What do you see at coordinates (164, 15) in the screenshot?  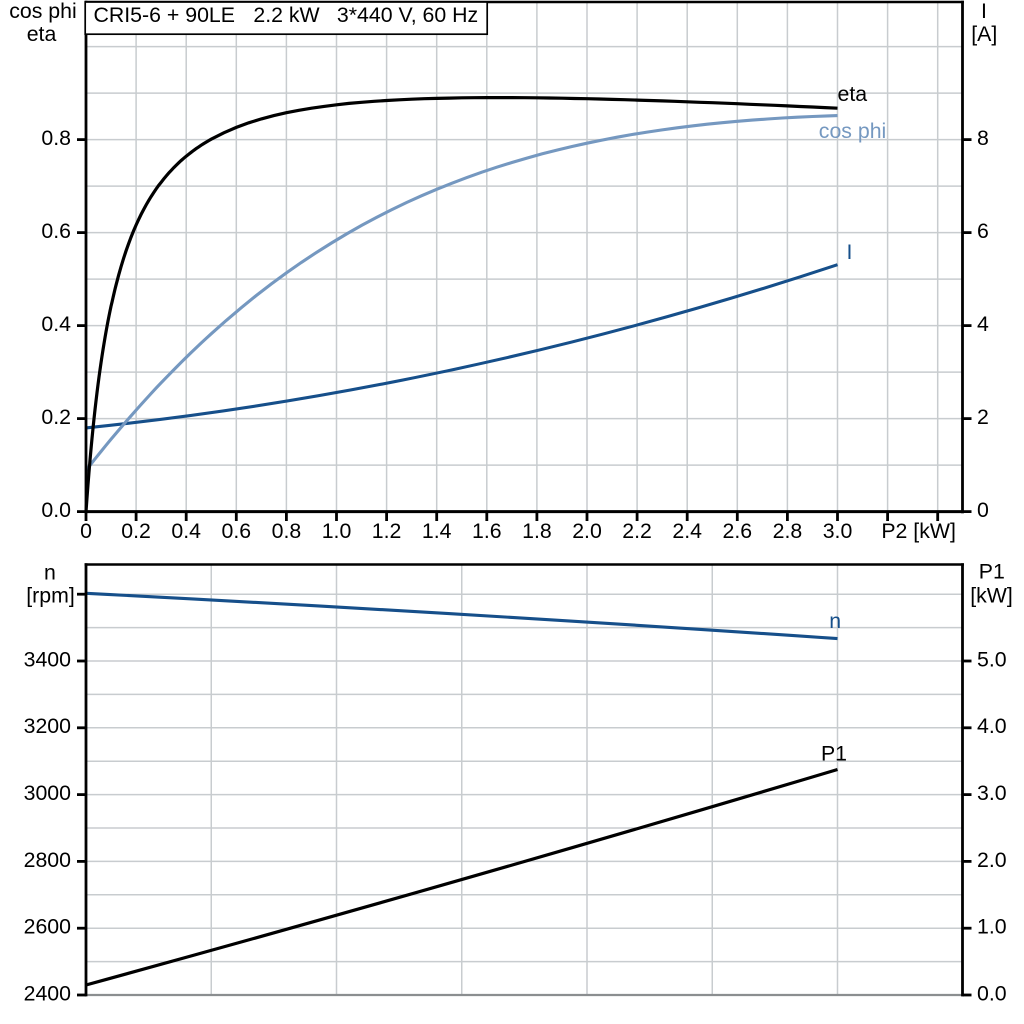 I see `svg-text: CRI5-6 + 90LE` at bounding box center [164, 15].